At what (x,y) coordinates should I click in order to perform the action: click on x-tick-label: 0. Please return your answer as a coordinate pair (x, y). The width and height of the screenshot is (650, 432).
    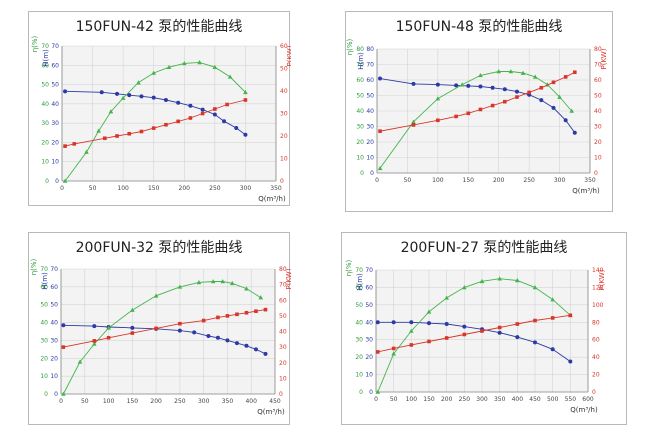
    Looking at the image, I should click on (376, 399).